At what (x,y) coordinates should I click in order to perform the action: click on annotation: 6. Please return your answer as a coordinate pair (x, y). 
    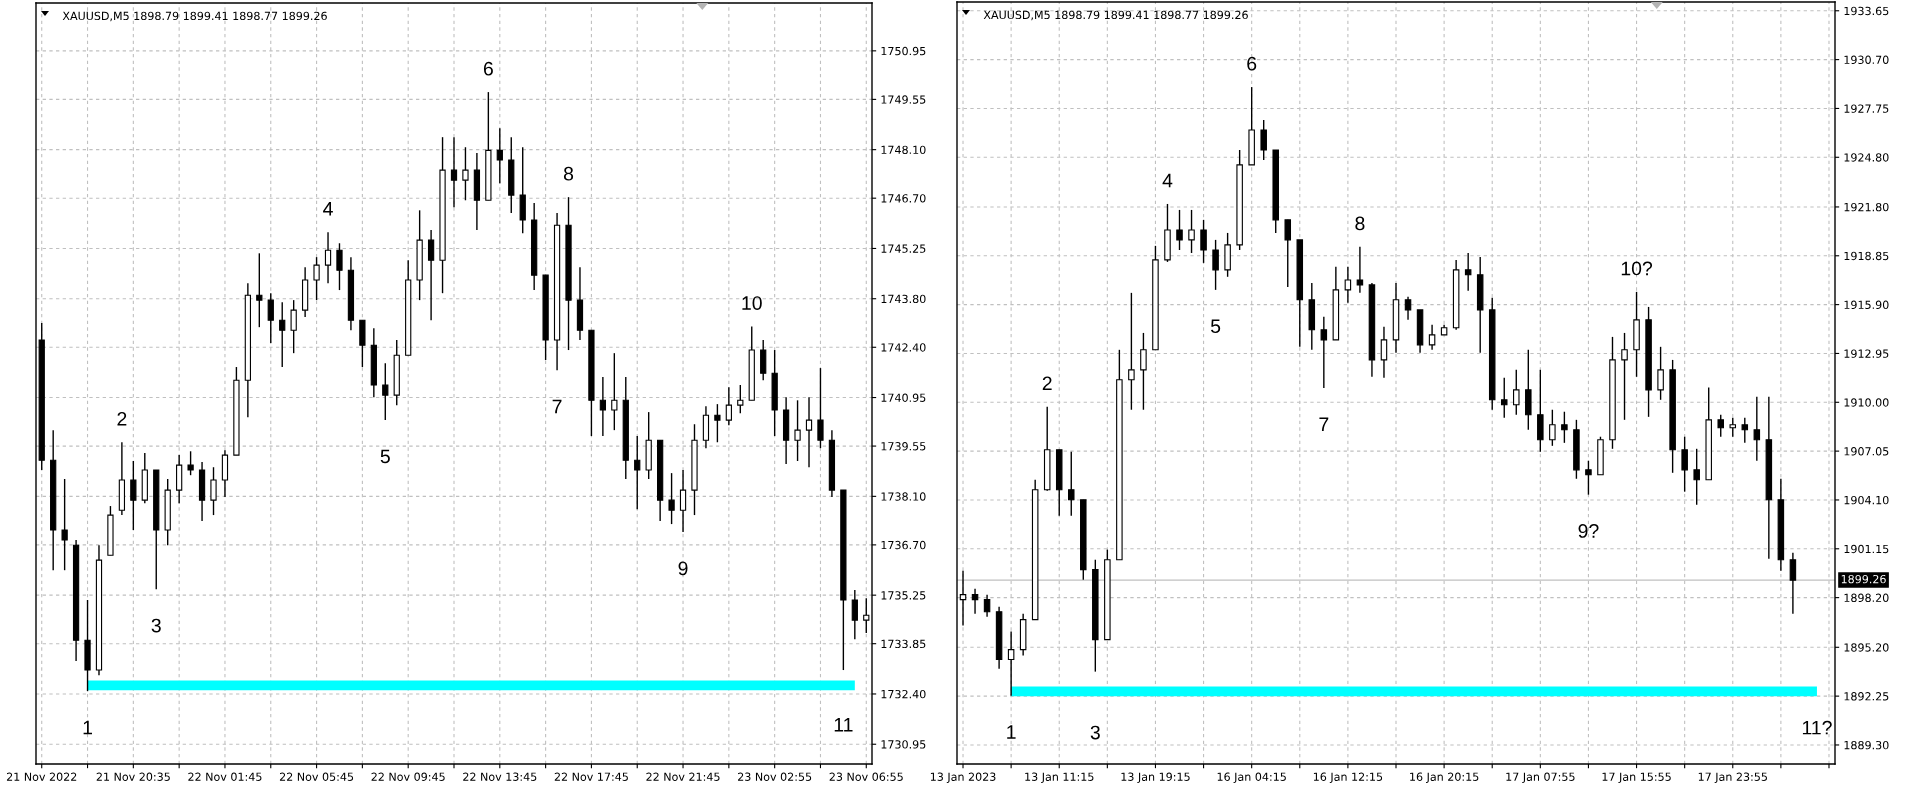
    Looking at the image, I should click on (488, 68).